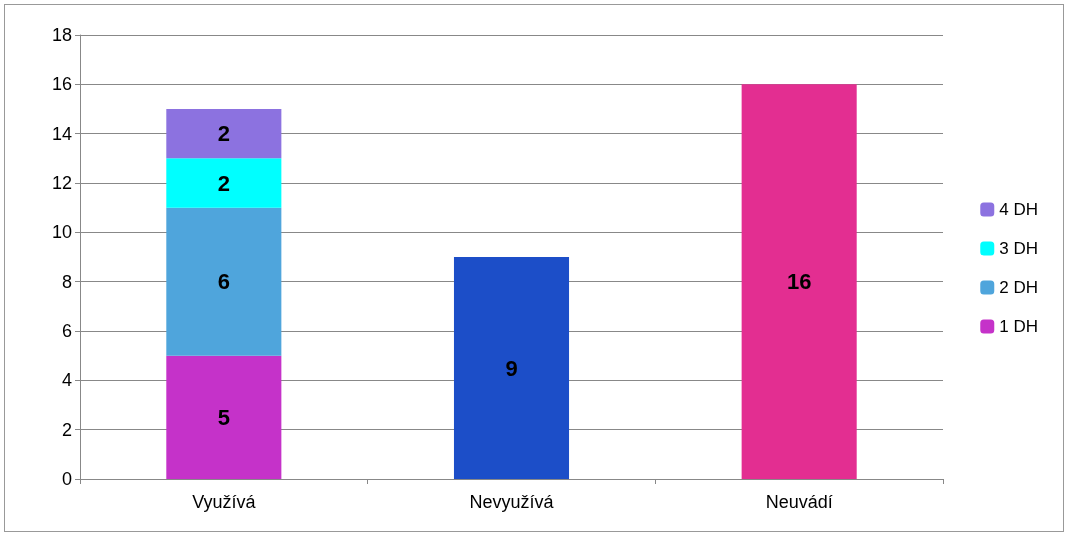 The width and height of the screenshot is (1074, 538). What do you see at coordinates (511, 368) in the screenshot?
I see `data-label: 9` at bounding box center [511, 368].